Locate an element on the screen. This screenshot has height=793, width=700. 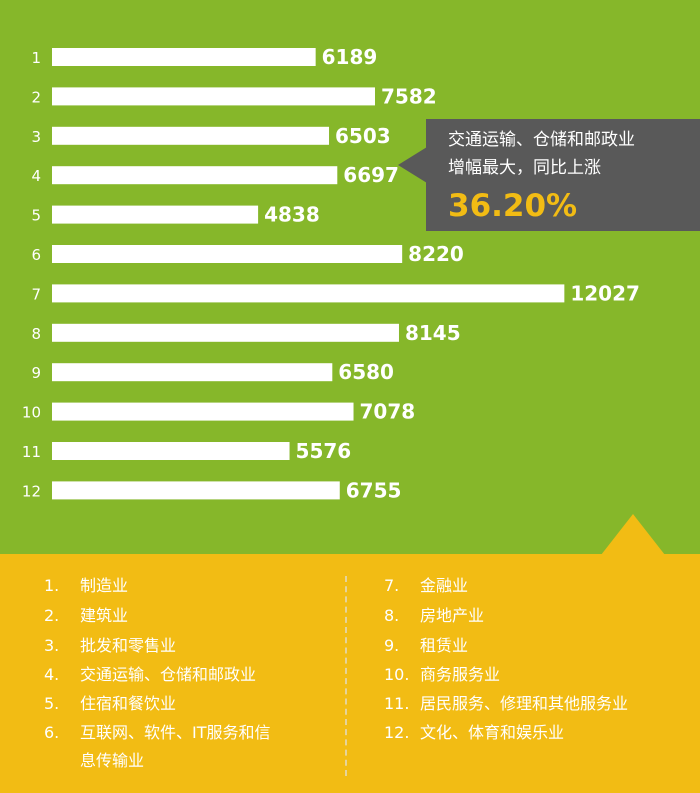
legend-item-5: 5. 住宿和餐饮业 is located at coordinates (110, 704).